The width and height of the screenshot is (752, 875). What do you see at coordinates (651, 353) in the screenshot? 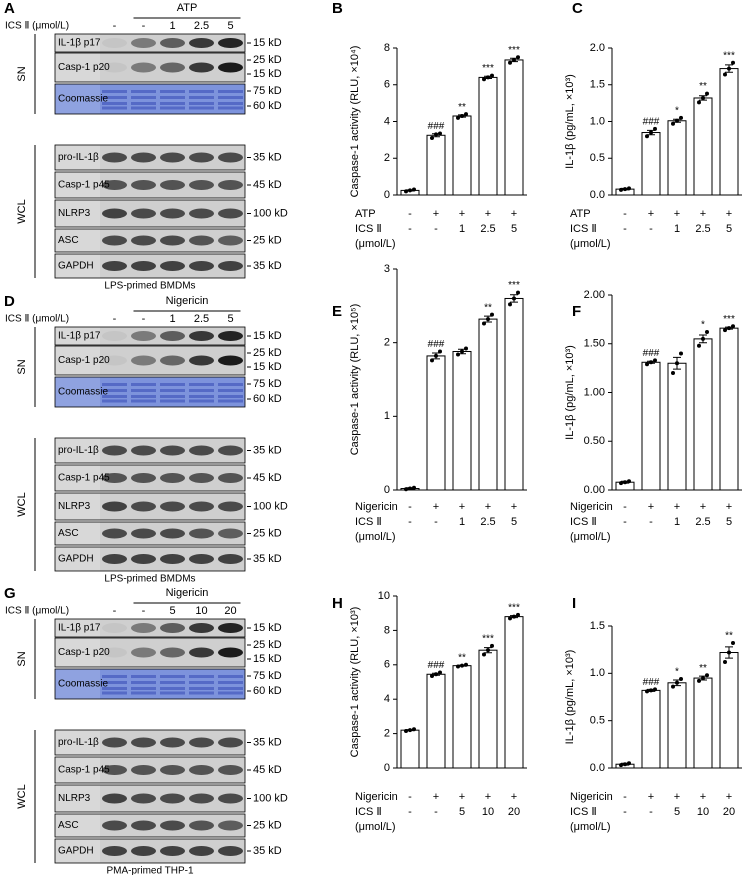
I see `significance: ###` at bounding box center [651, 353].